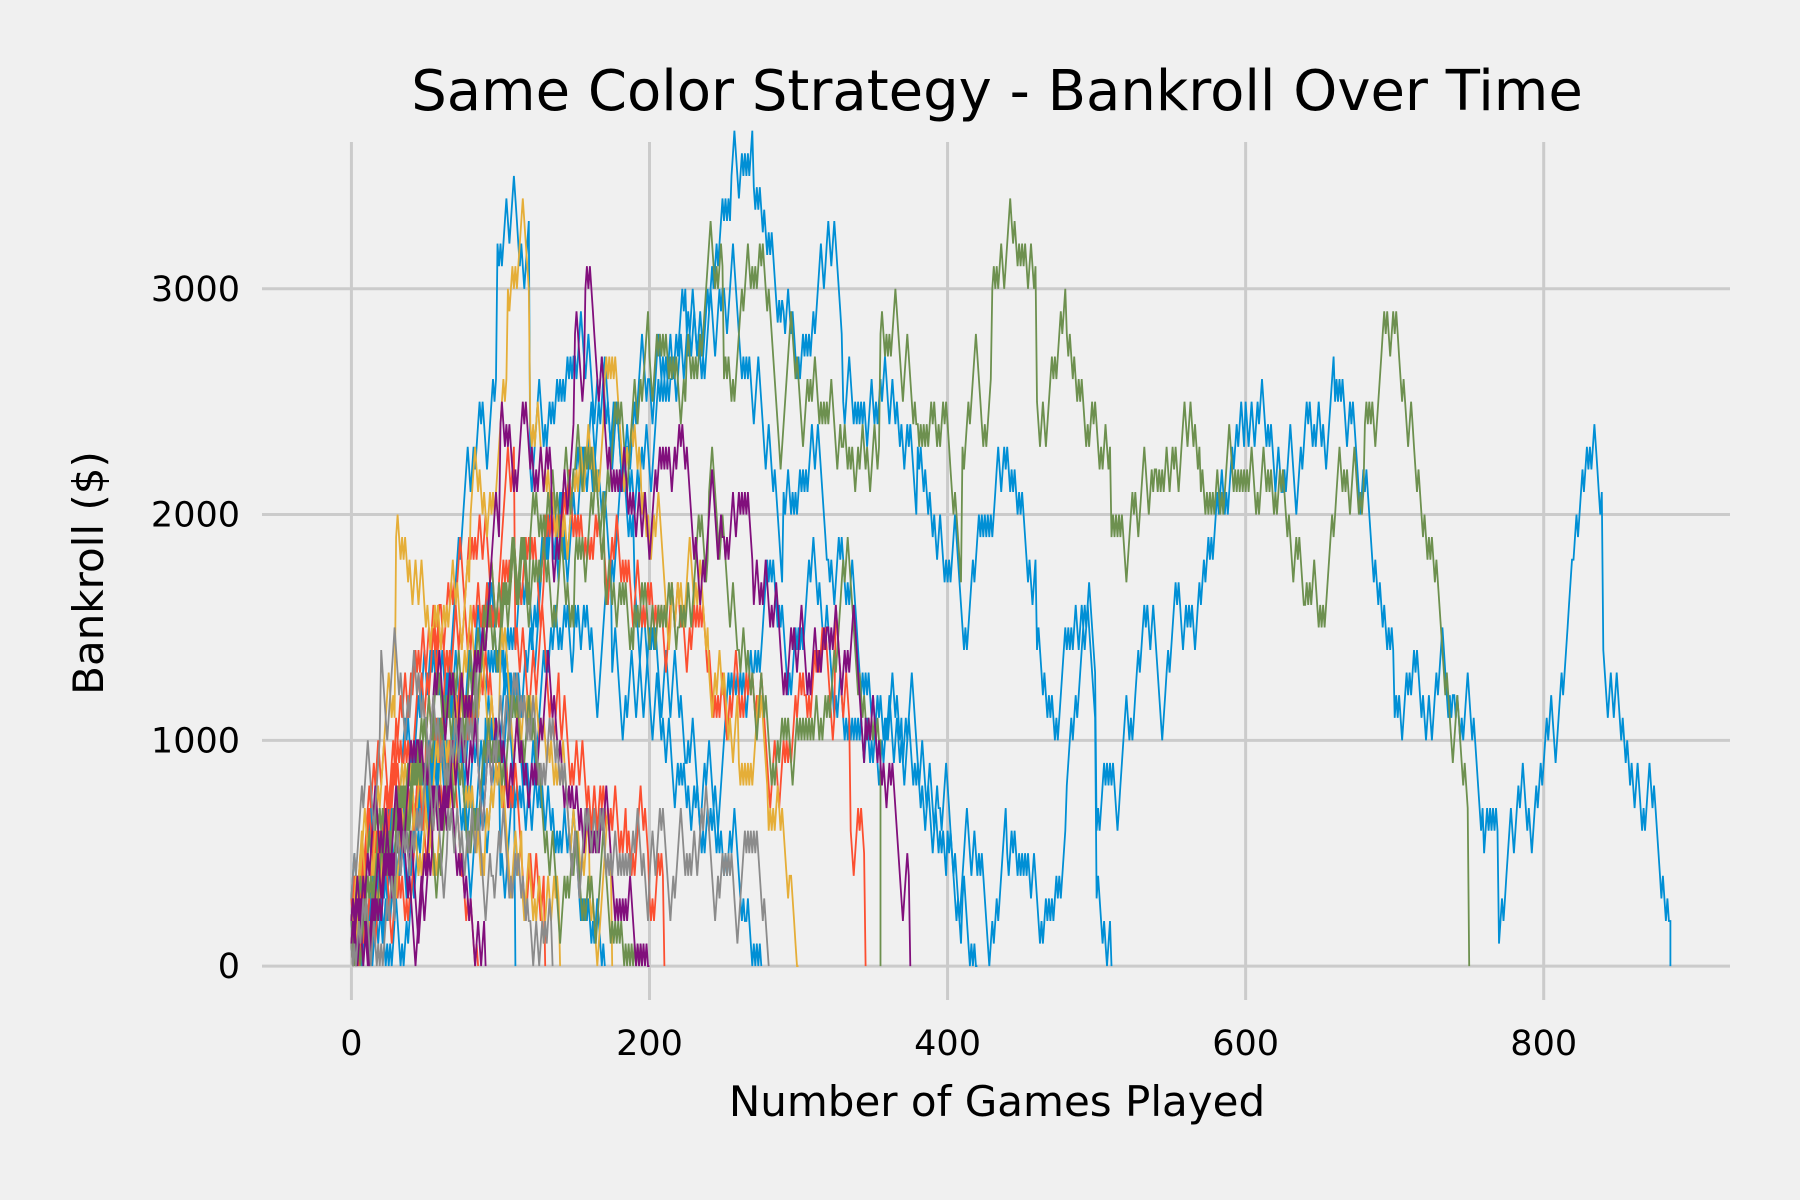 The width and height of the screenshot is (1800, 1200). Describe the element at coordinates (229, 967) in the screenshot. I see `y-tick-label: 0` at that location.